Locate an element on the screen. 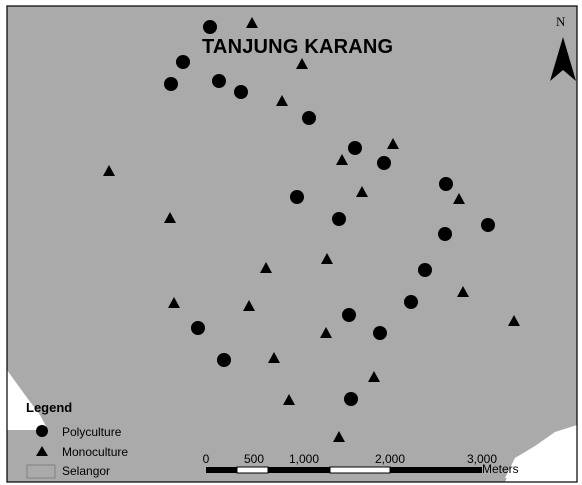 This screenshot has width=582, height=485. sea-bottom-right is located at coordinates (541, 451).